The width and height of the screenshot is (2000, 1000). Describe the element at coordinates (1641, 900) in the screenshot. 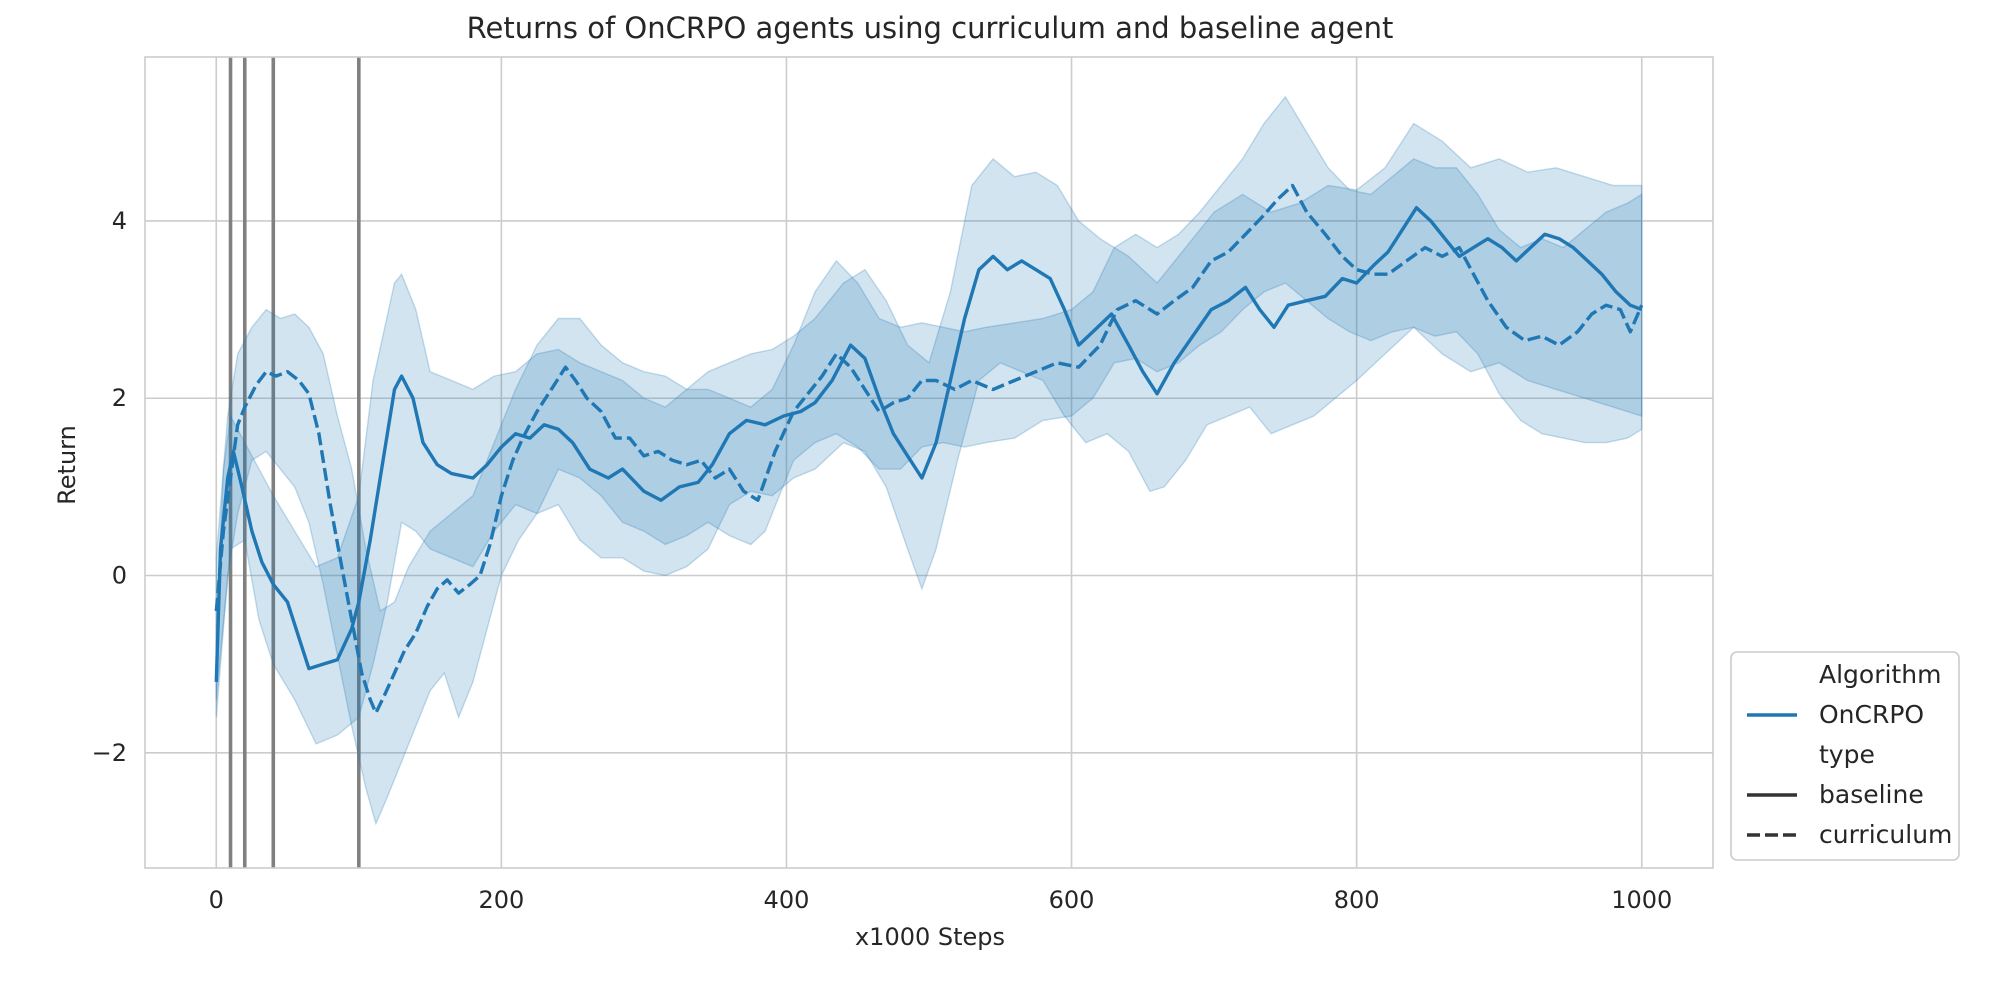

I see `x-tick-label-5: 1000` at that location.